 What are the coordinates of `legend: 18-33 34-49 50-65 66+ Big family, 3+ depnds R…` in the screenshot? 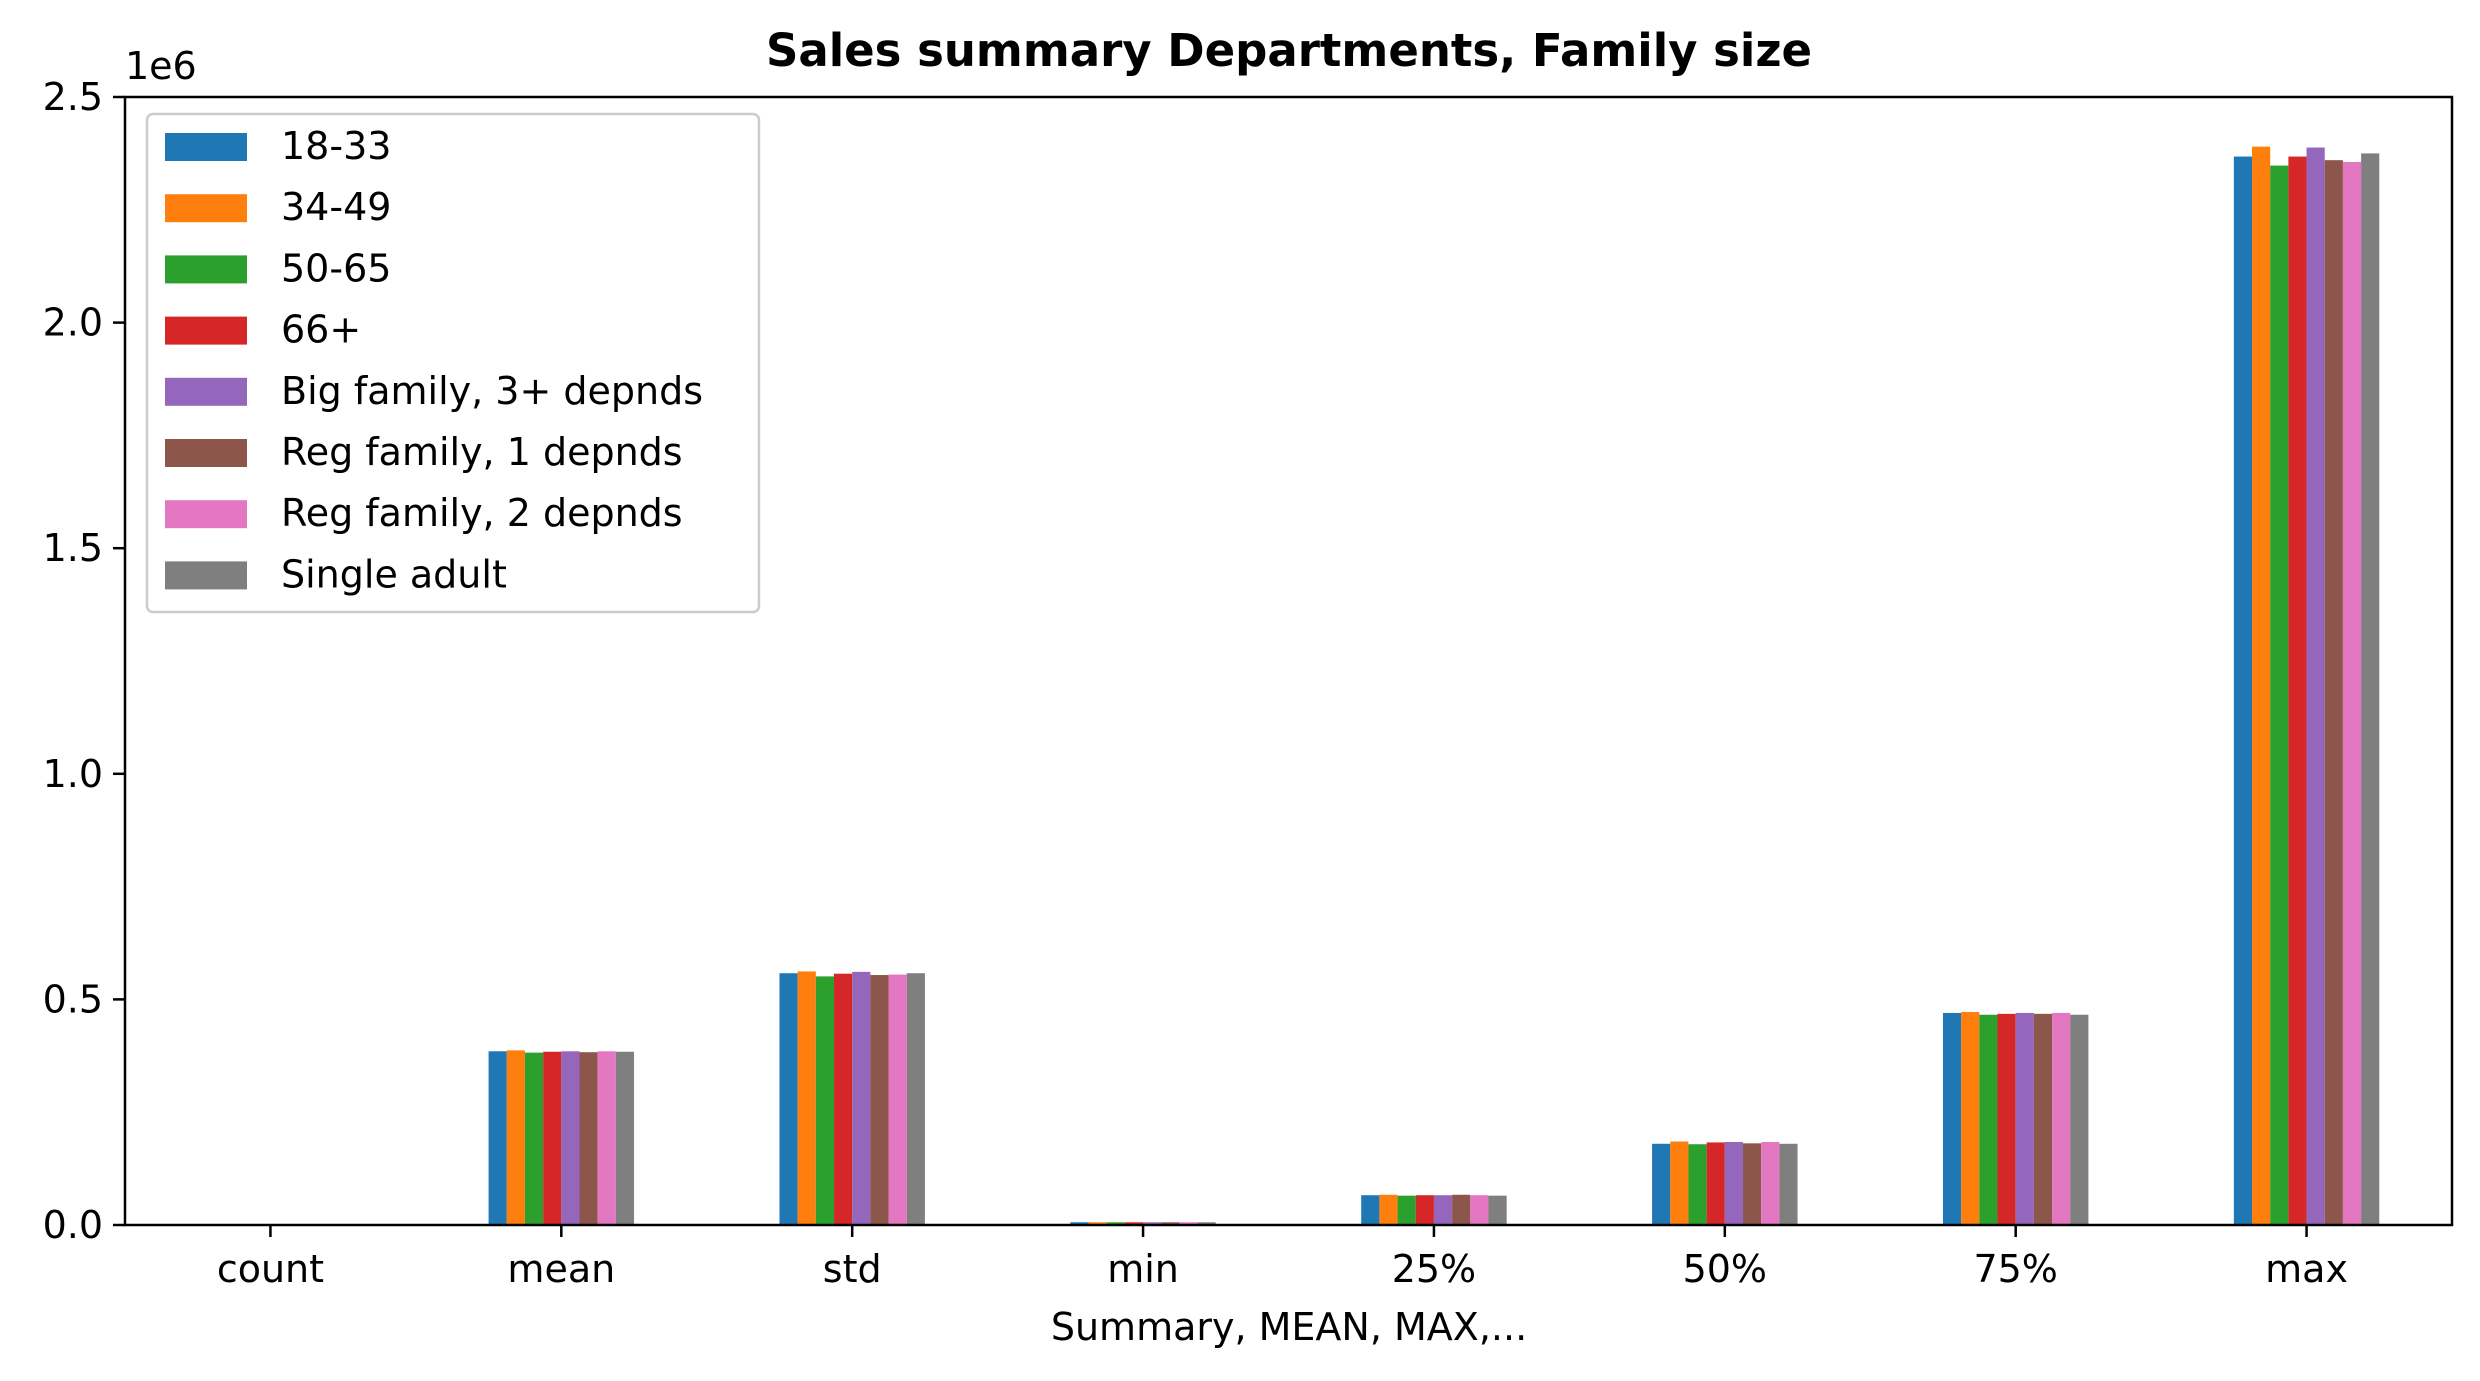 It's located at (453, 363).